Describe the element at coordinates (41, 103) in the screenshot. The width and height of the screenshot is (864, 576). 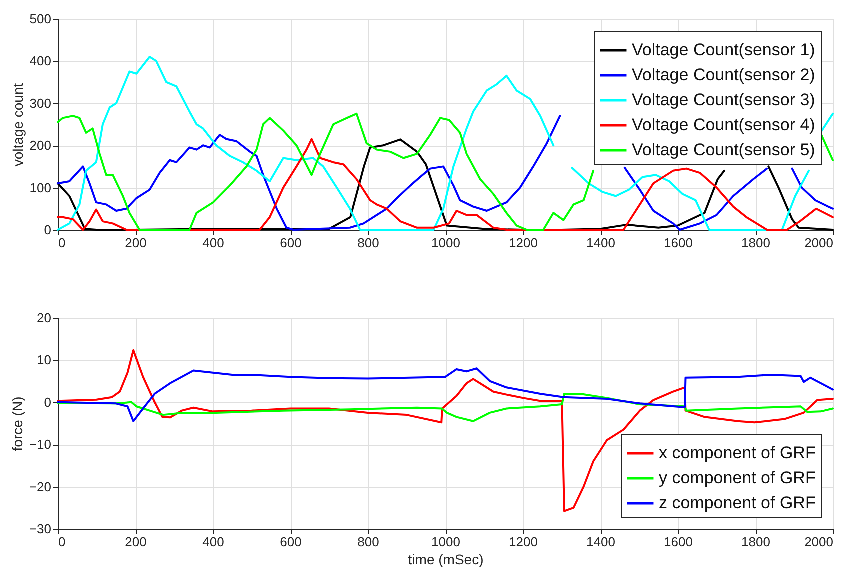
I see `y-tick-label: 300` at that location.